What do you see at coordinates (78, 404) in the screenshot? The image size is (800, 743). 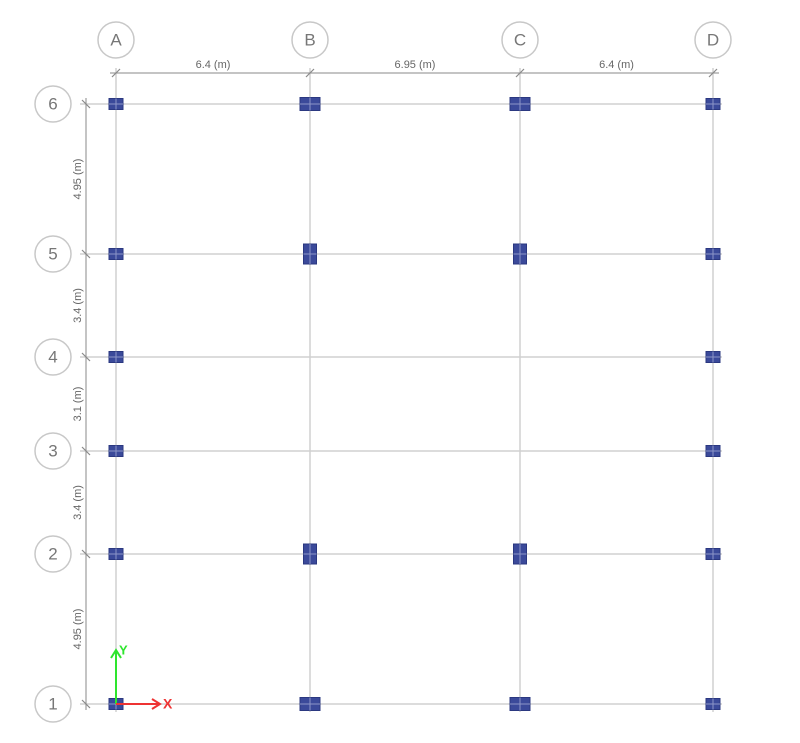 I see `dimension-label: 3.1 (m)` at bounding box center [78, 404].